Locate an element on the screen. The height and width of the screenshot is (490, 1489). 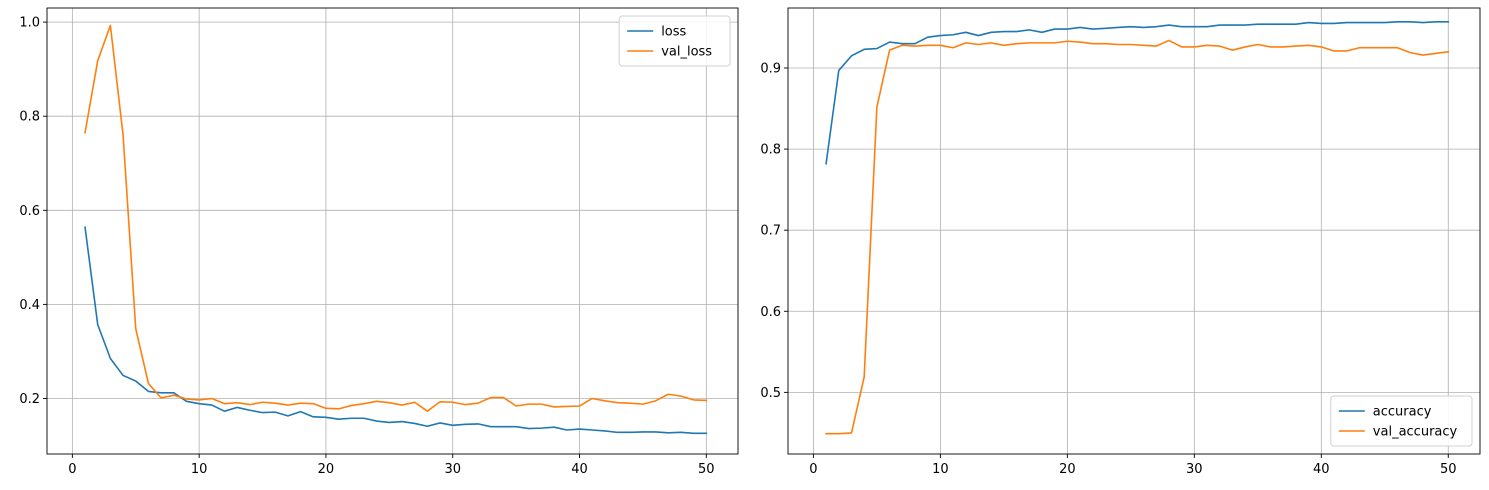
accuracy-chart-legend: accuracy val_accuracy is located at coordinates (1401, 421).